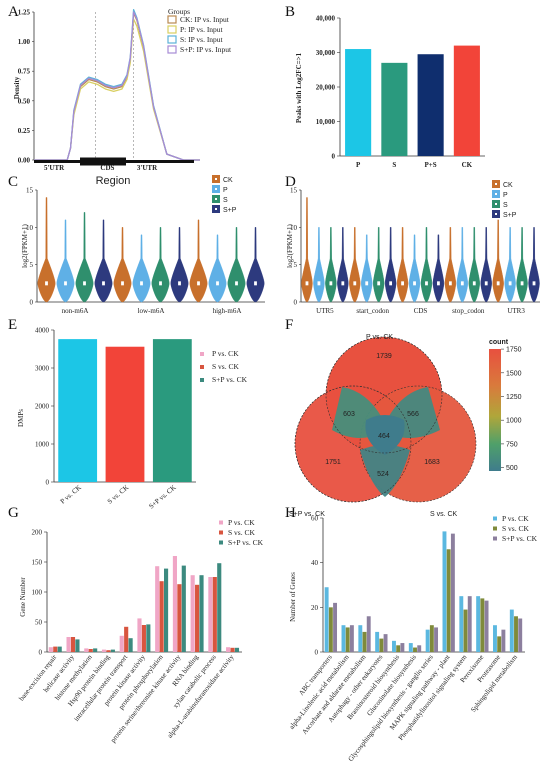  I want to click on panel-b-bar-ck, so click(466, 100).